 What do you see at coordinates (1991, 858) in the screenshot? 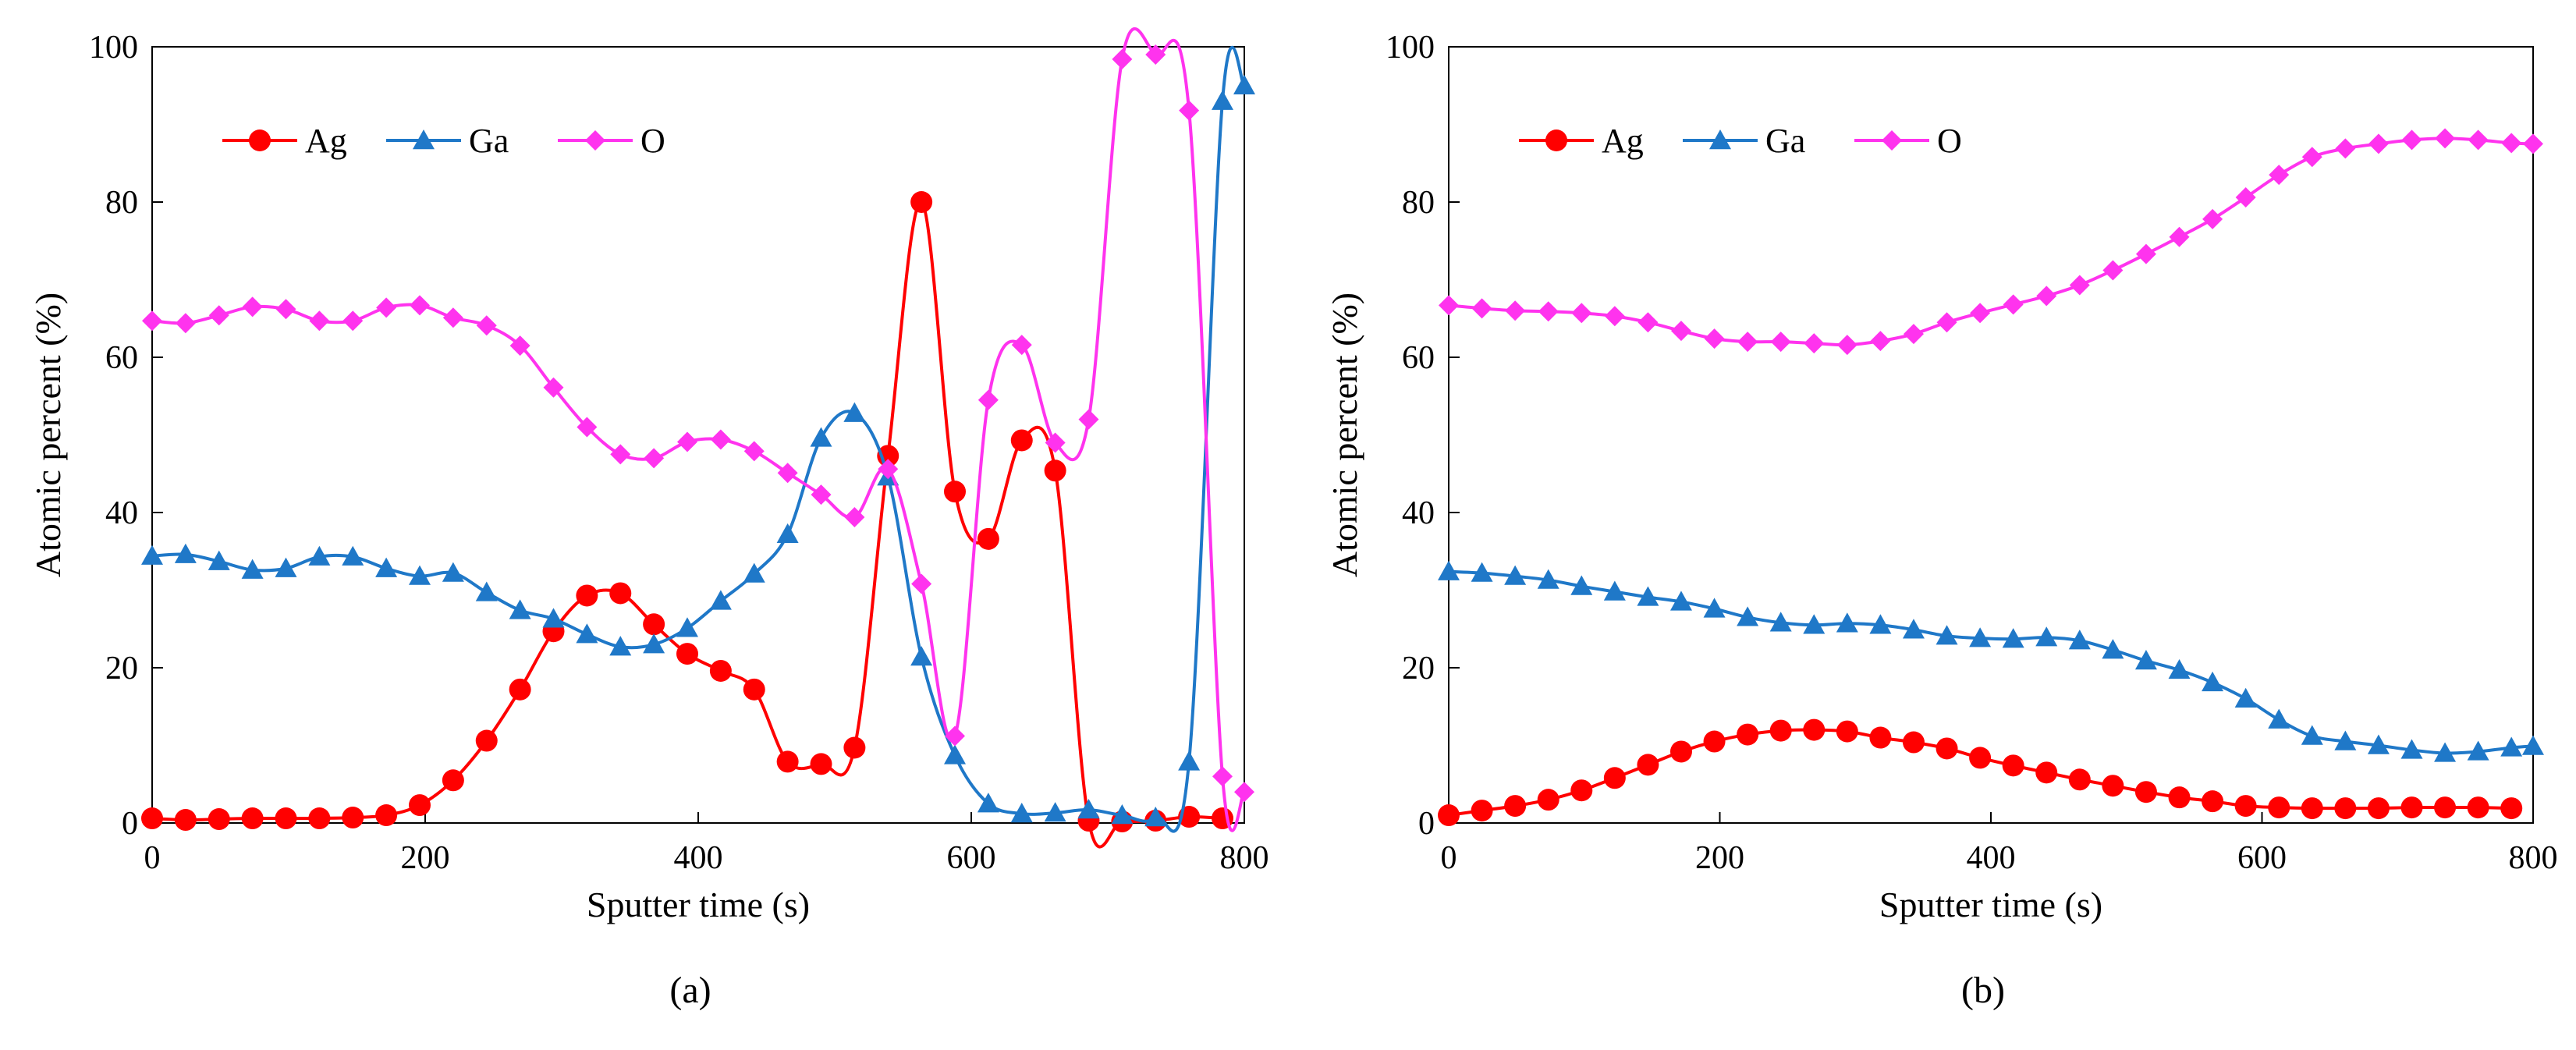
I see `x-tick-label: 400` at bounding box center [1991, 858].